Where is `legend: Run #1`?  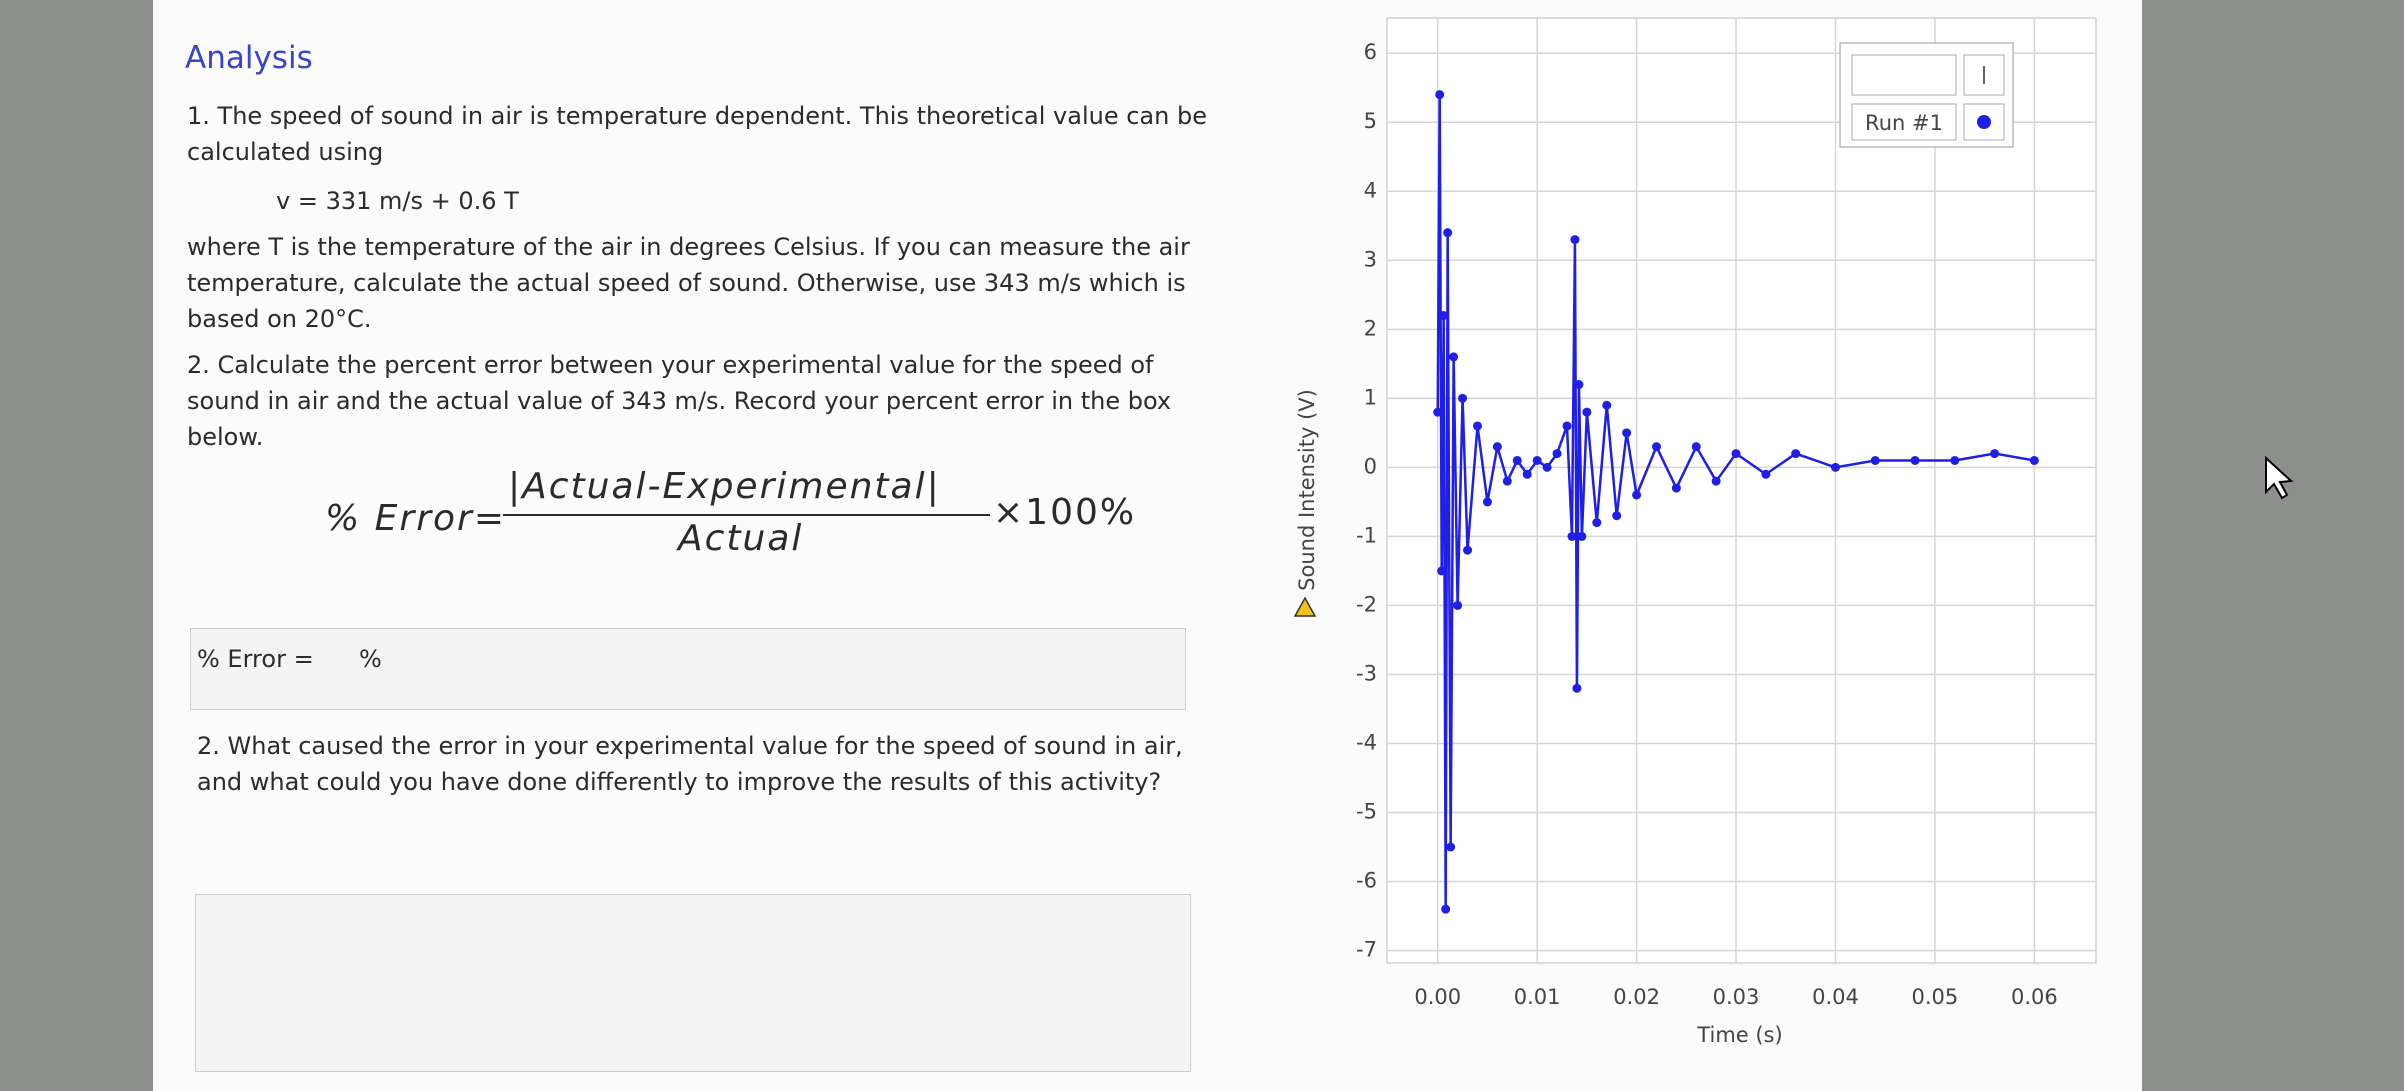
legend: Run #1 is located at coordinates (1926, 95).